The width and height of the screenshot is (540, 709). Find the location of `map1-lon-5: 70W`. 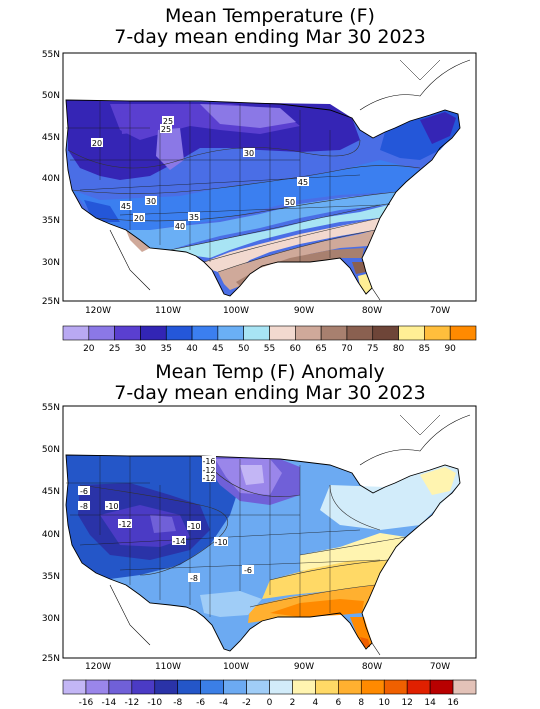

map1-lon-5: 70W is located at coordinates (440, 311).